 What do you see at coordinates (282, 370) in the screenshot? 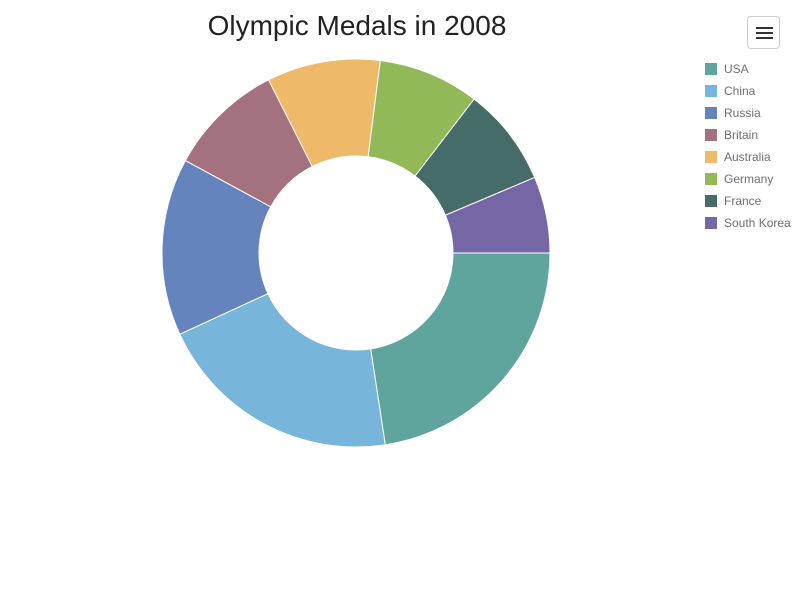
I see `slice-china` at bounding box center [282, 370].